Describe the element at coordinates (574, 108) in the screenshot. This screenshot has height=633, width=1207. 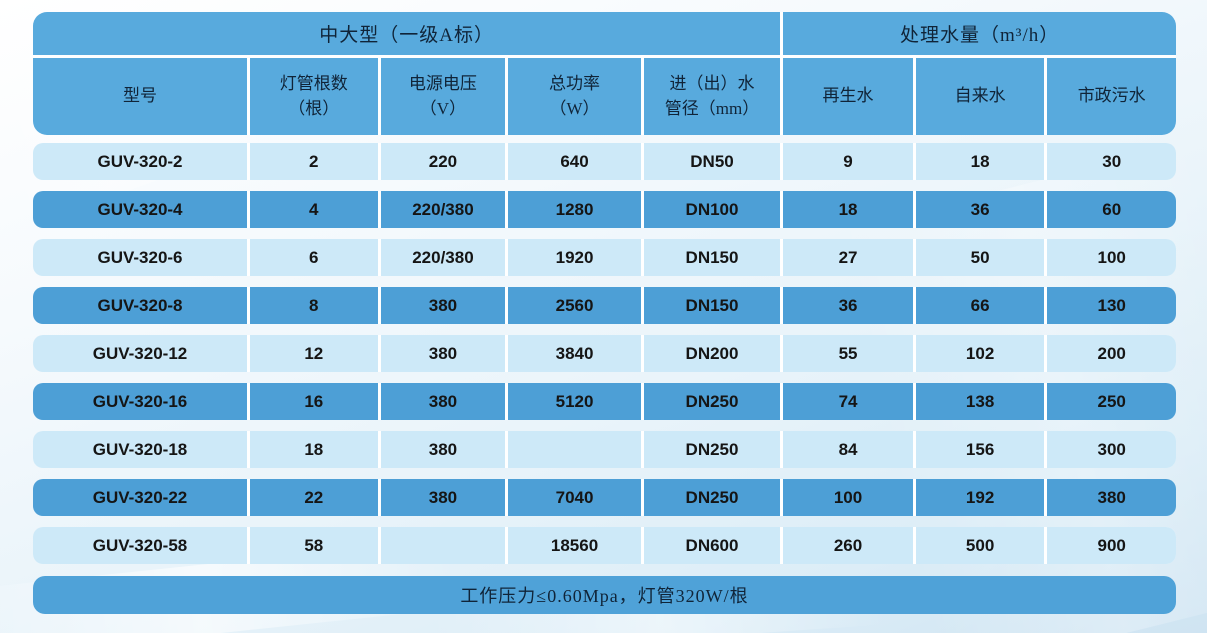
I see `column-header-label: （W）` at that location.